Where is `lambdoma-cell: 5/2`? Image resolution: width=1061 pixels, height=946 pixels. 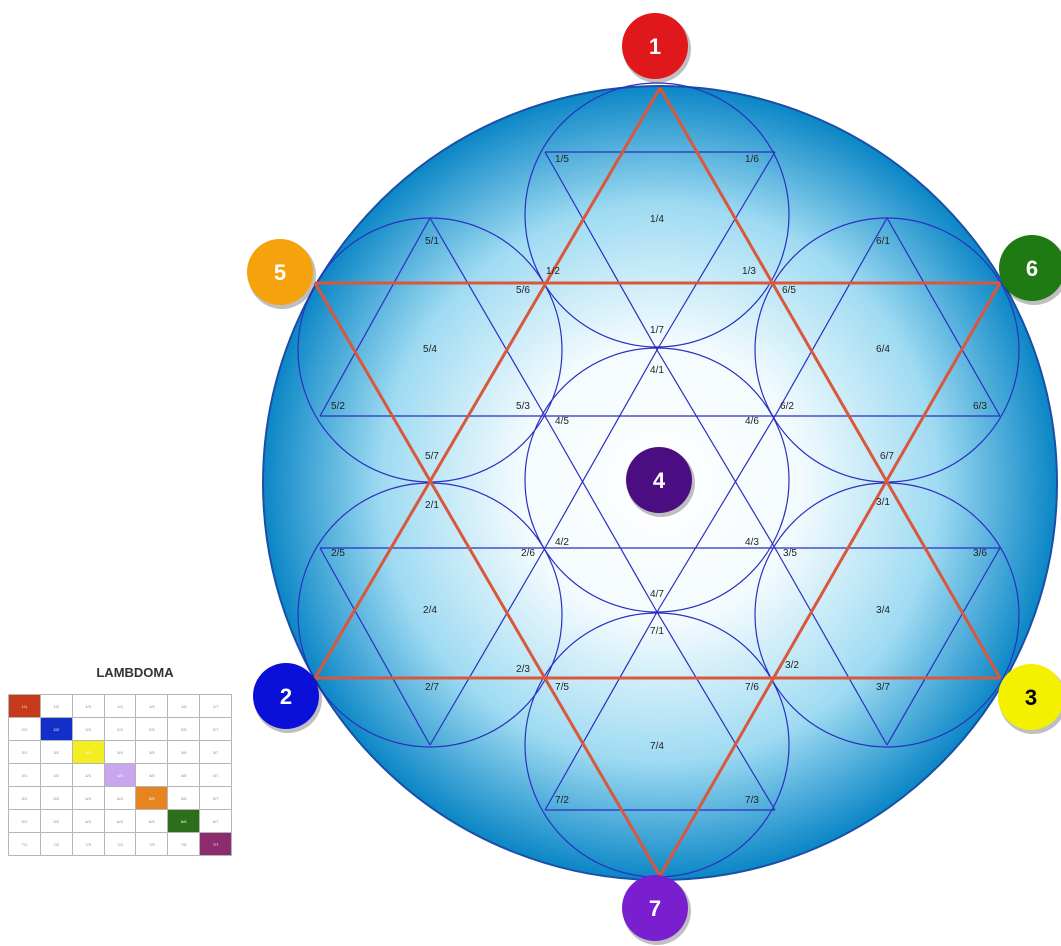
lambdoma-cell: 5/2 is located at coordinates (56, 798).